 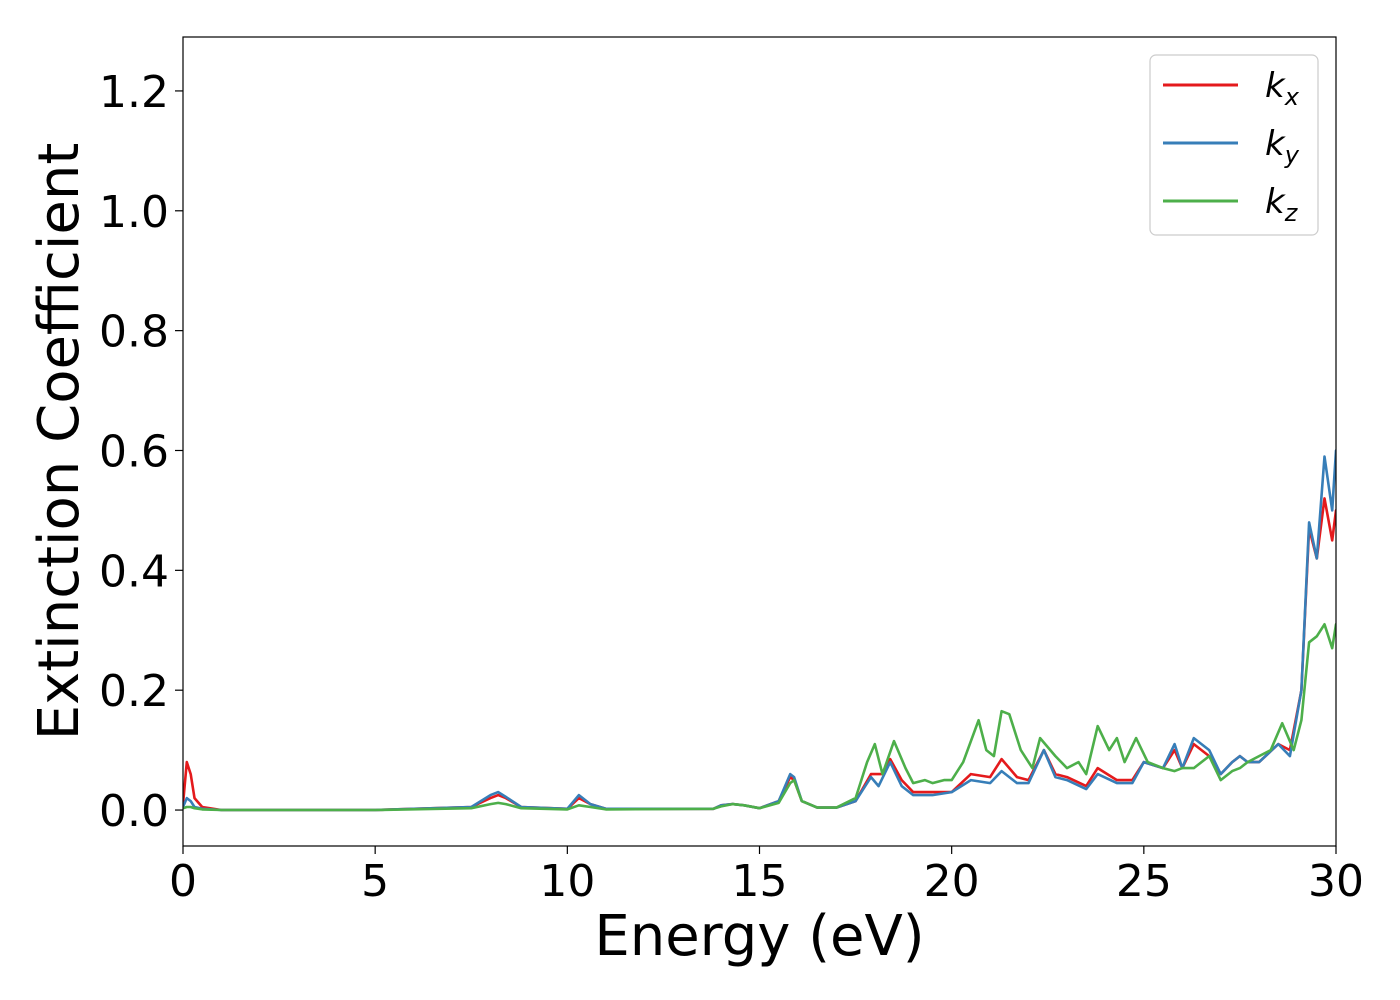 I want to click on x-axis: 0 5 10 15 20 25 30, so click(x=766, y=876).